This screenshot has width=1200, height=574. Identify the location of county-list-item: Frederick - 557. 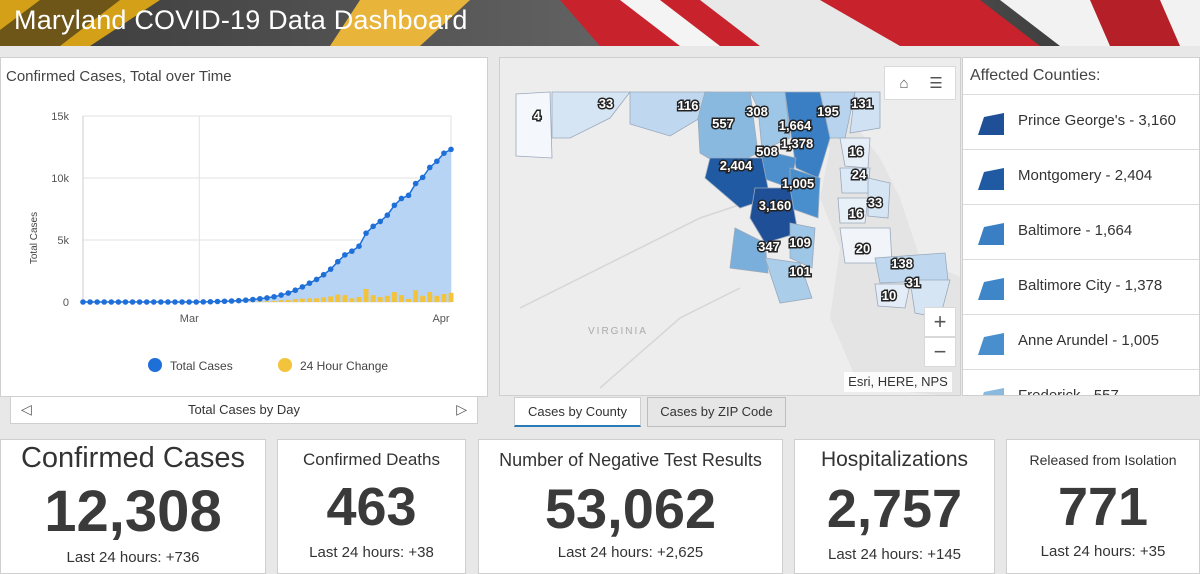
(1081, 382).